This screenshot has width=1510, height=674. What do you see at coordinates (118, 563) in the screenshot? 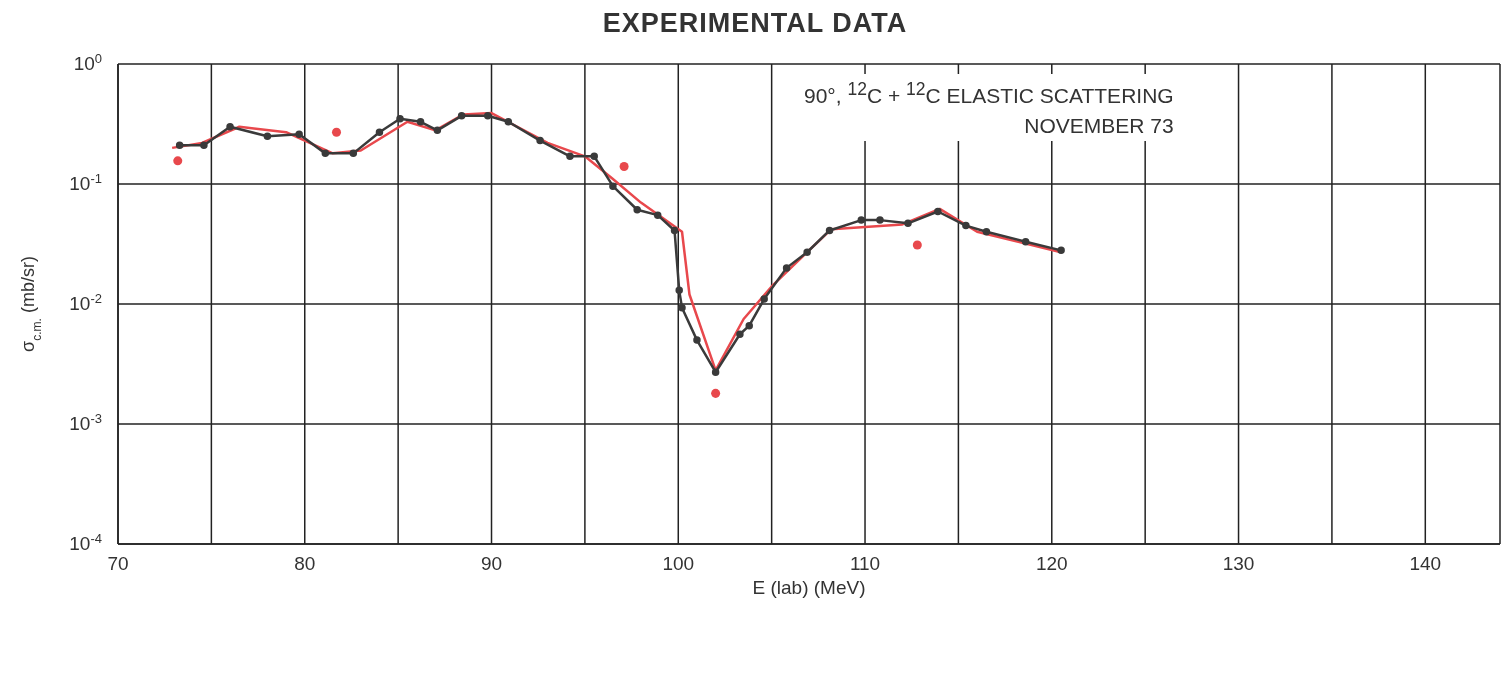
I see `x-tick-label: 70` at bounding box center [118, 563].